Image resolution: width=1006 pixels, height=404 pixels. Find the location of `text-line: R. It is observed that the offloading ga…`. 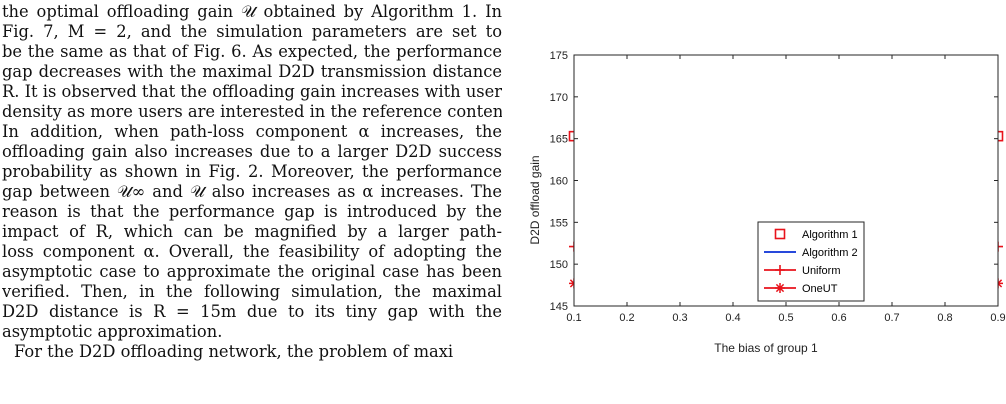

text-line: R. It is observed that the offloading ga… is located at coordinates (252, 91).